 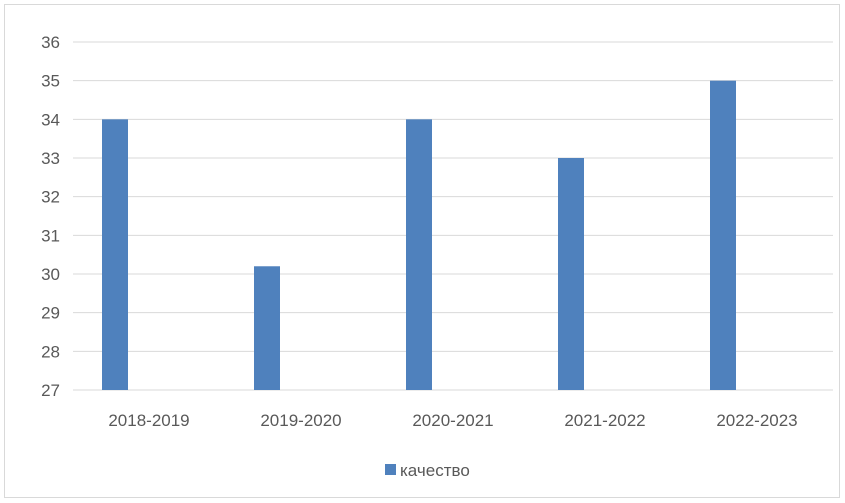 I want to click on legend-swatch, so click(x=390, y=469).